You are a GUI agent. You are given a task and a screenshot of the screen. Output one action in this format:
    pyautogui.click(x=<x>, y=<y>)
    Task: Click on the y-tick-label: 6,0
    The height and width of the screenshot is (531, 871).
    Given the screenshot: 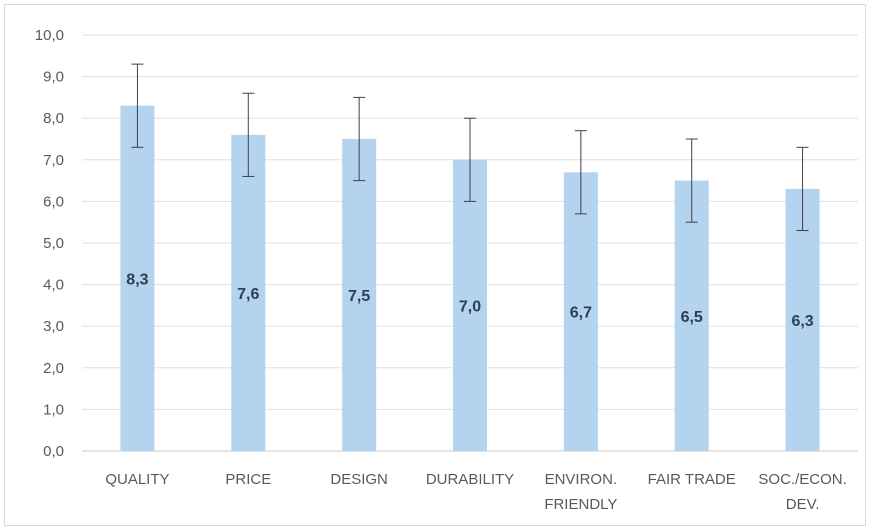 What is the action you would take?
    pyautogui.click(x=53, y=201)
    